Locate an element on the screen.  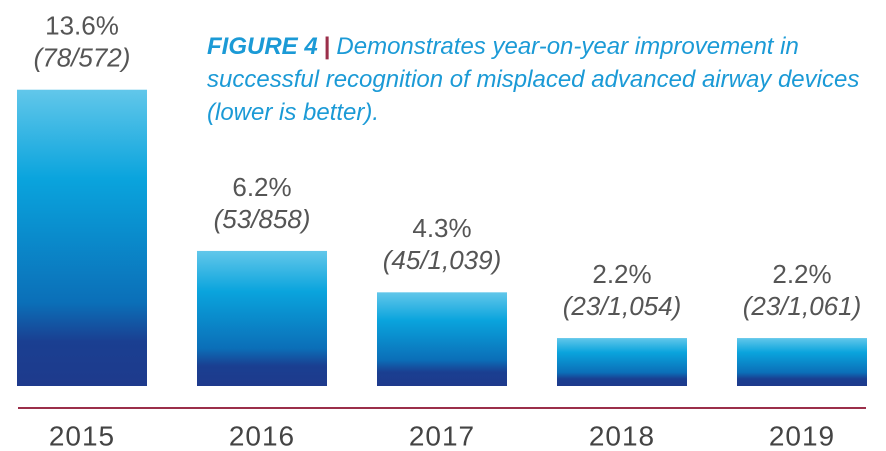
x-tick-label: 2018 is located at coordinates (622, 435).